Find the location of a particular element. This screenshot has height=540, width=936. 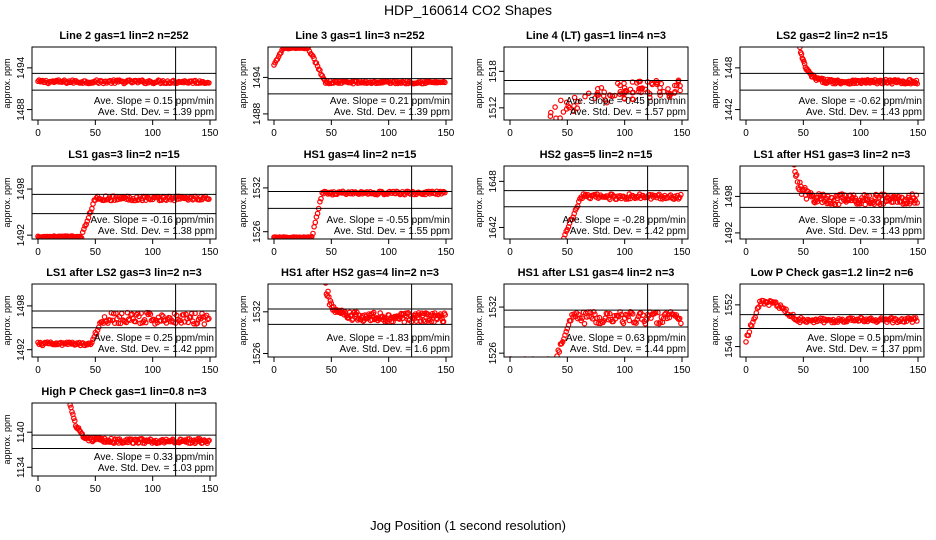

std-dev-annotation: Ave. Std. Dev. = 1.55 ppm is located at coordinates (392, 231).